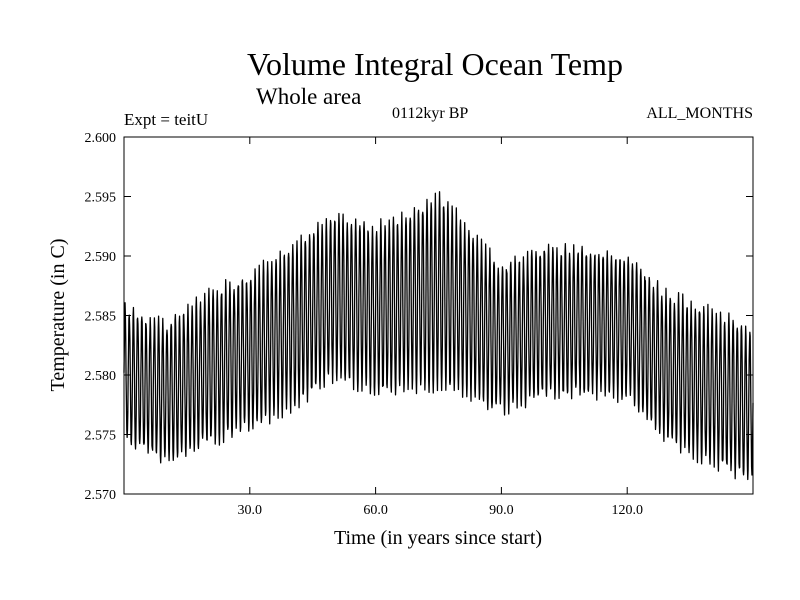 The height and width of the screenshot is (600, 800). What do you see at coordinates (250, 510) in the screenshot?
I see `x-tick-label: 30.0` at bounding box center [250, 510].